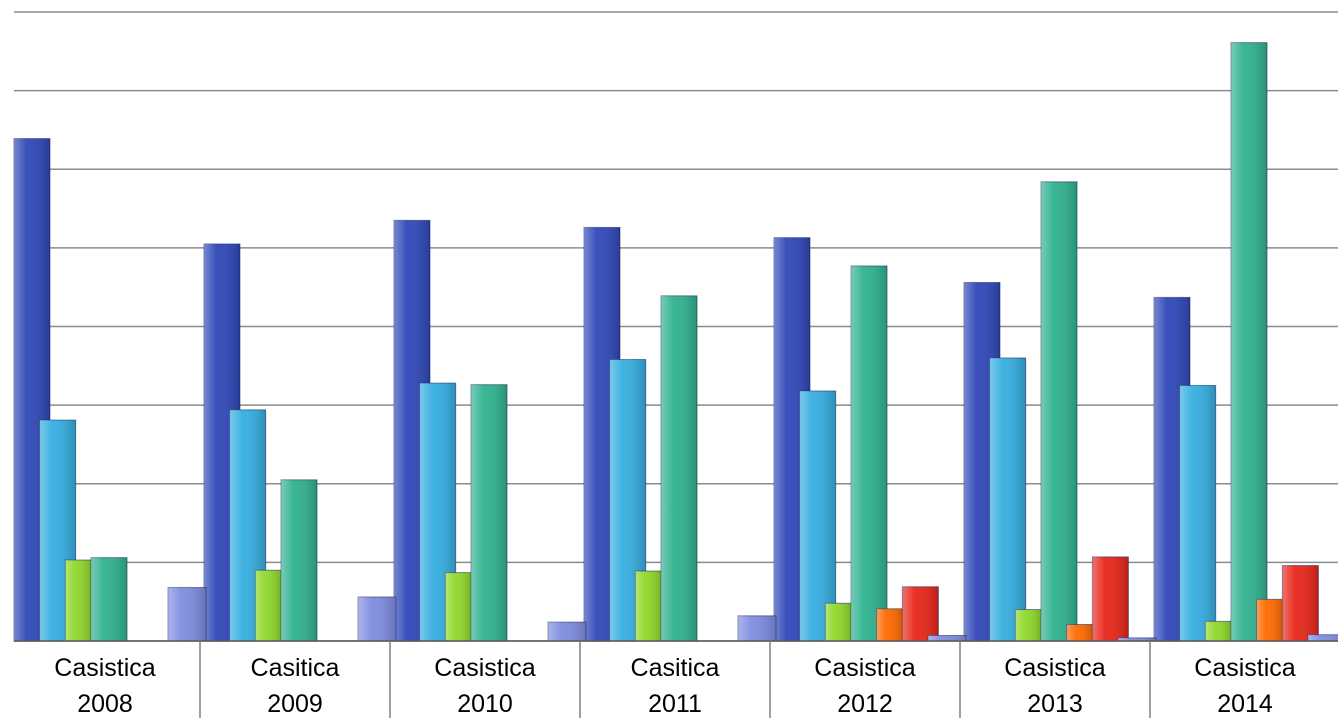  Describe the element at coordinates (1245, 704) in the screenshot. I see `category-label-line: 2014` at that location.